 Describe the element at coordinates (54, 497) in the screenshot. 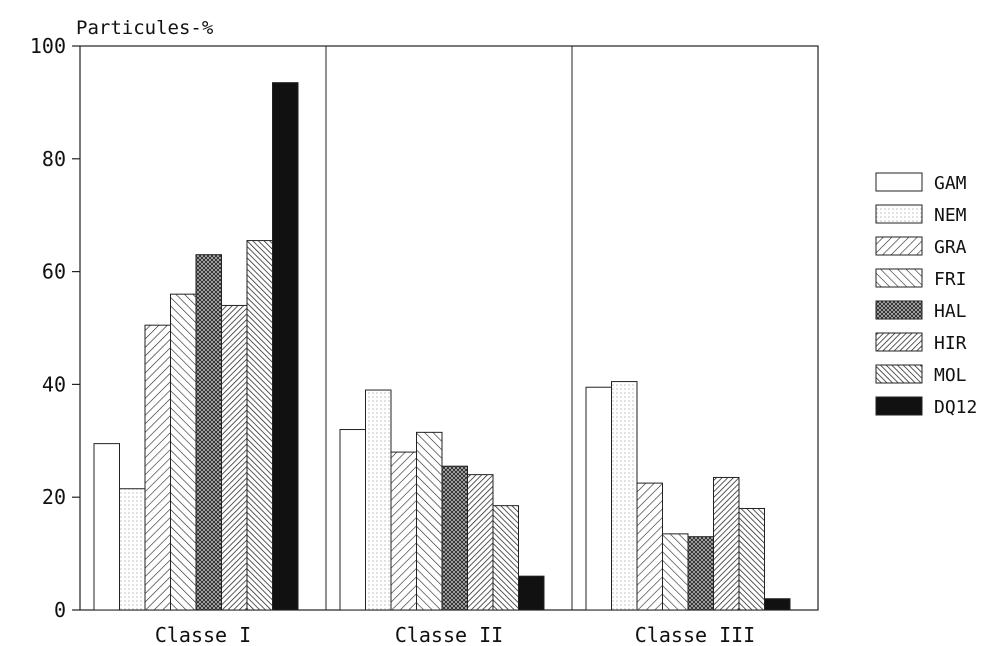

I see `y-tick-label: 20` at that location.